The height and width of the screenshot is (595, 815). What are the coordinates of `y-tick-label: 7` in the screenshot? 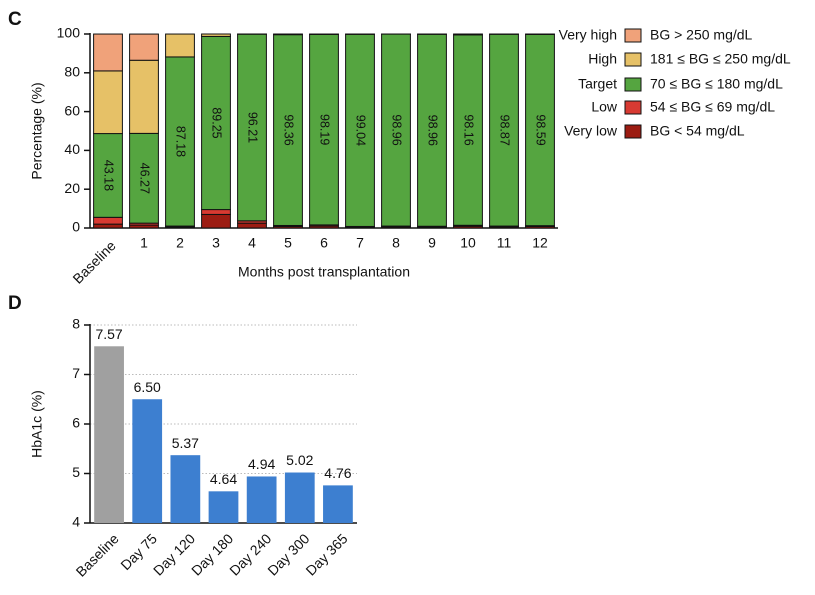 It's located at (76, 373).